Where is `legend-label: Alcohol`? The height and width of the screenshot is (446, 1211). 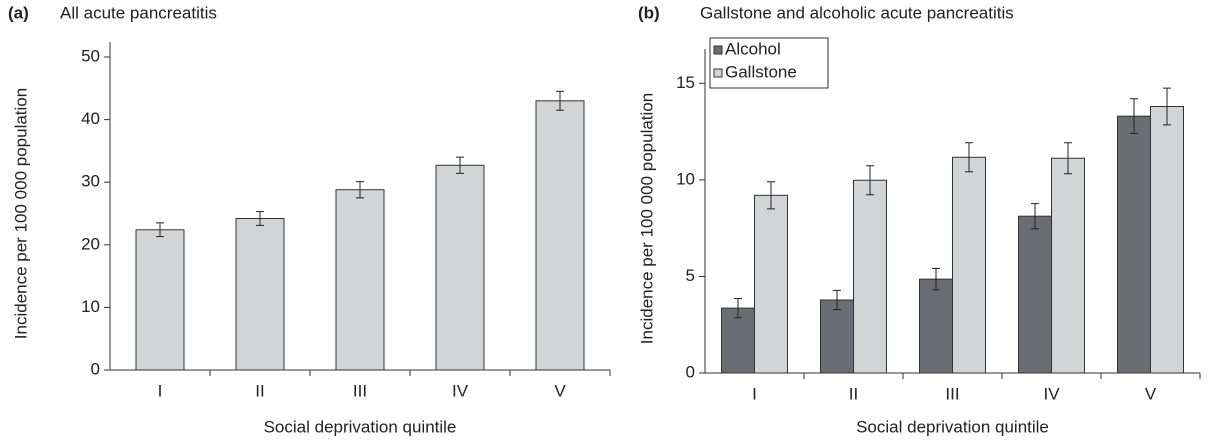 legend-label: Alcohol is located at coordinates (753, 48).